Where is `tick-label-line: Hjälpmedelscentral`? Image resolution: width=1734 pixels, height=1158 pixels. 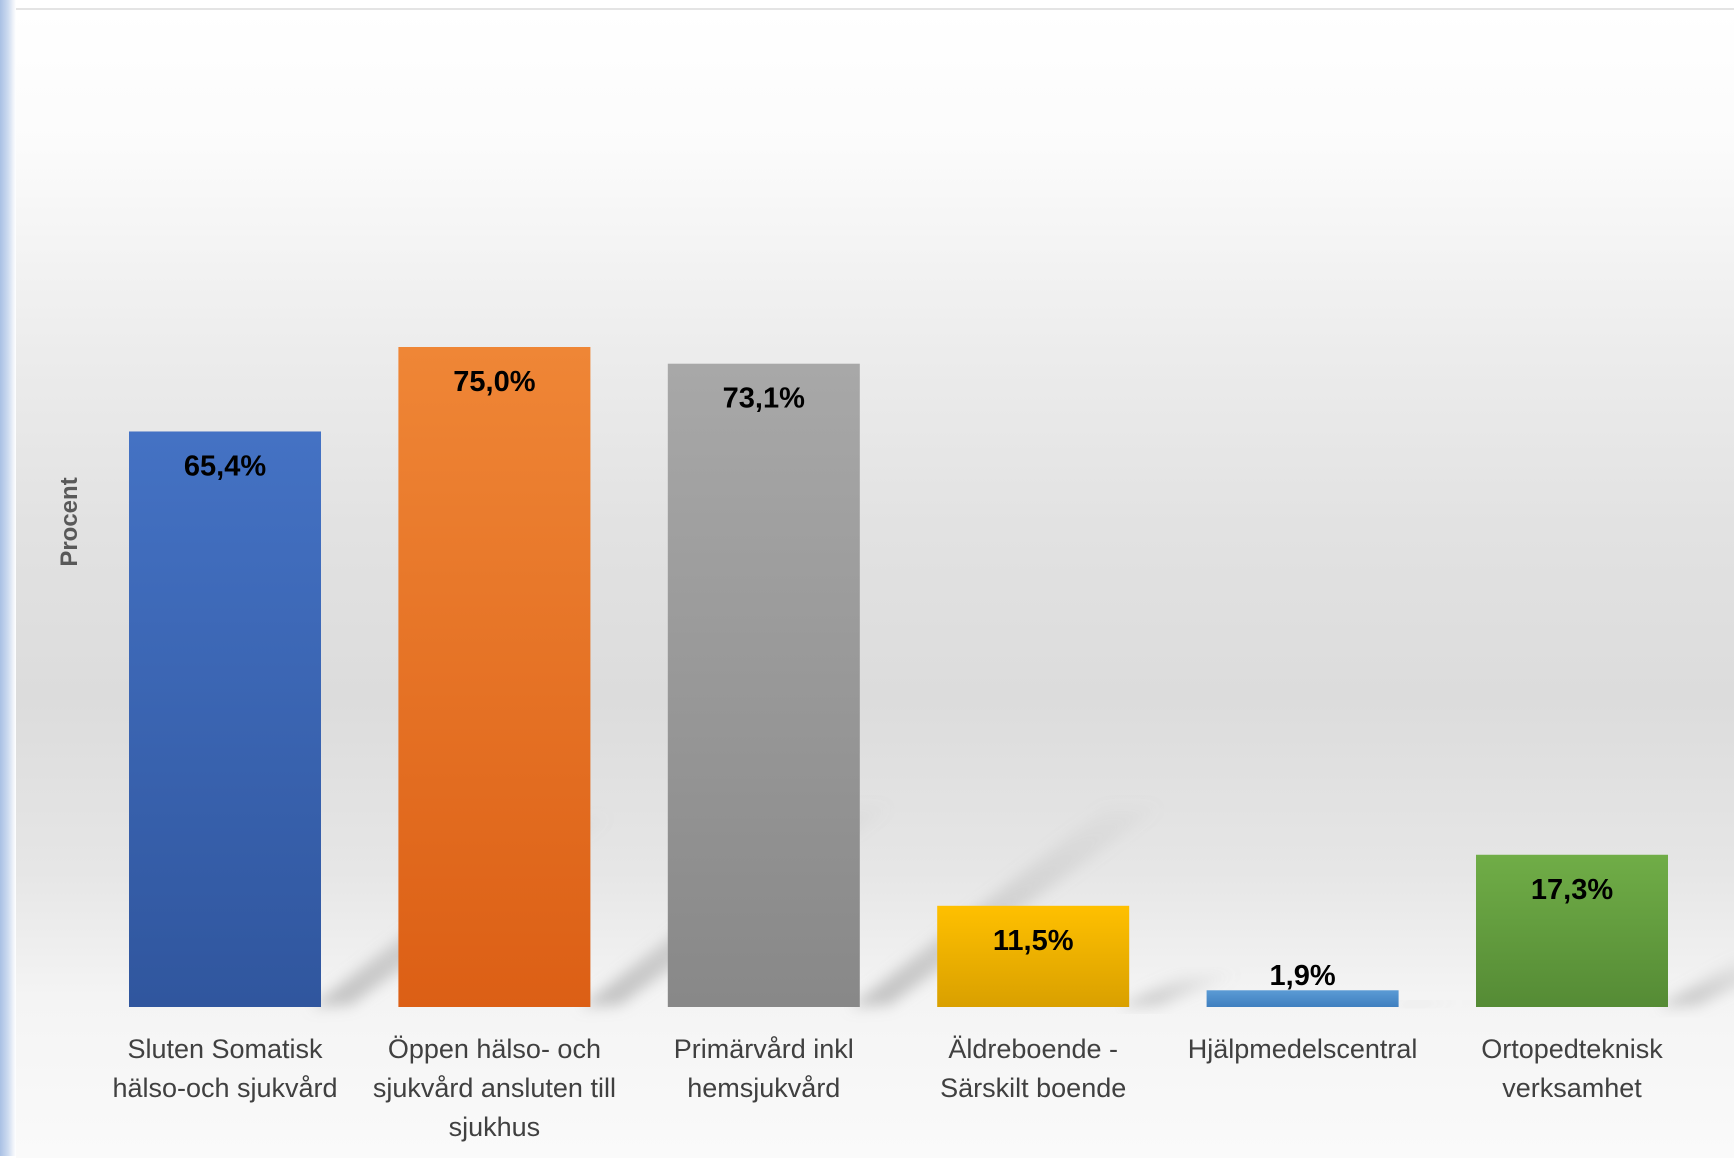 tick-label-line: Hjälpmedelscentral is located at coordinates (1303, 1049).